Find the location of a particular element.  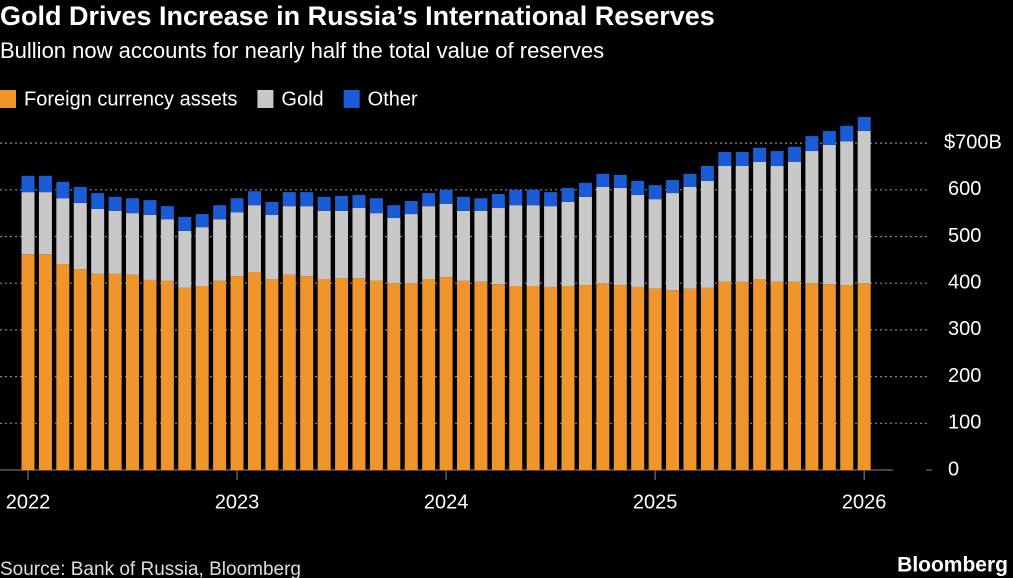

x-tick-label: 2026 is located at coordinates (864, 502).